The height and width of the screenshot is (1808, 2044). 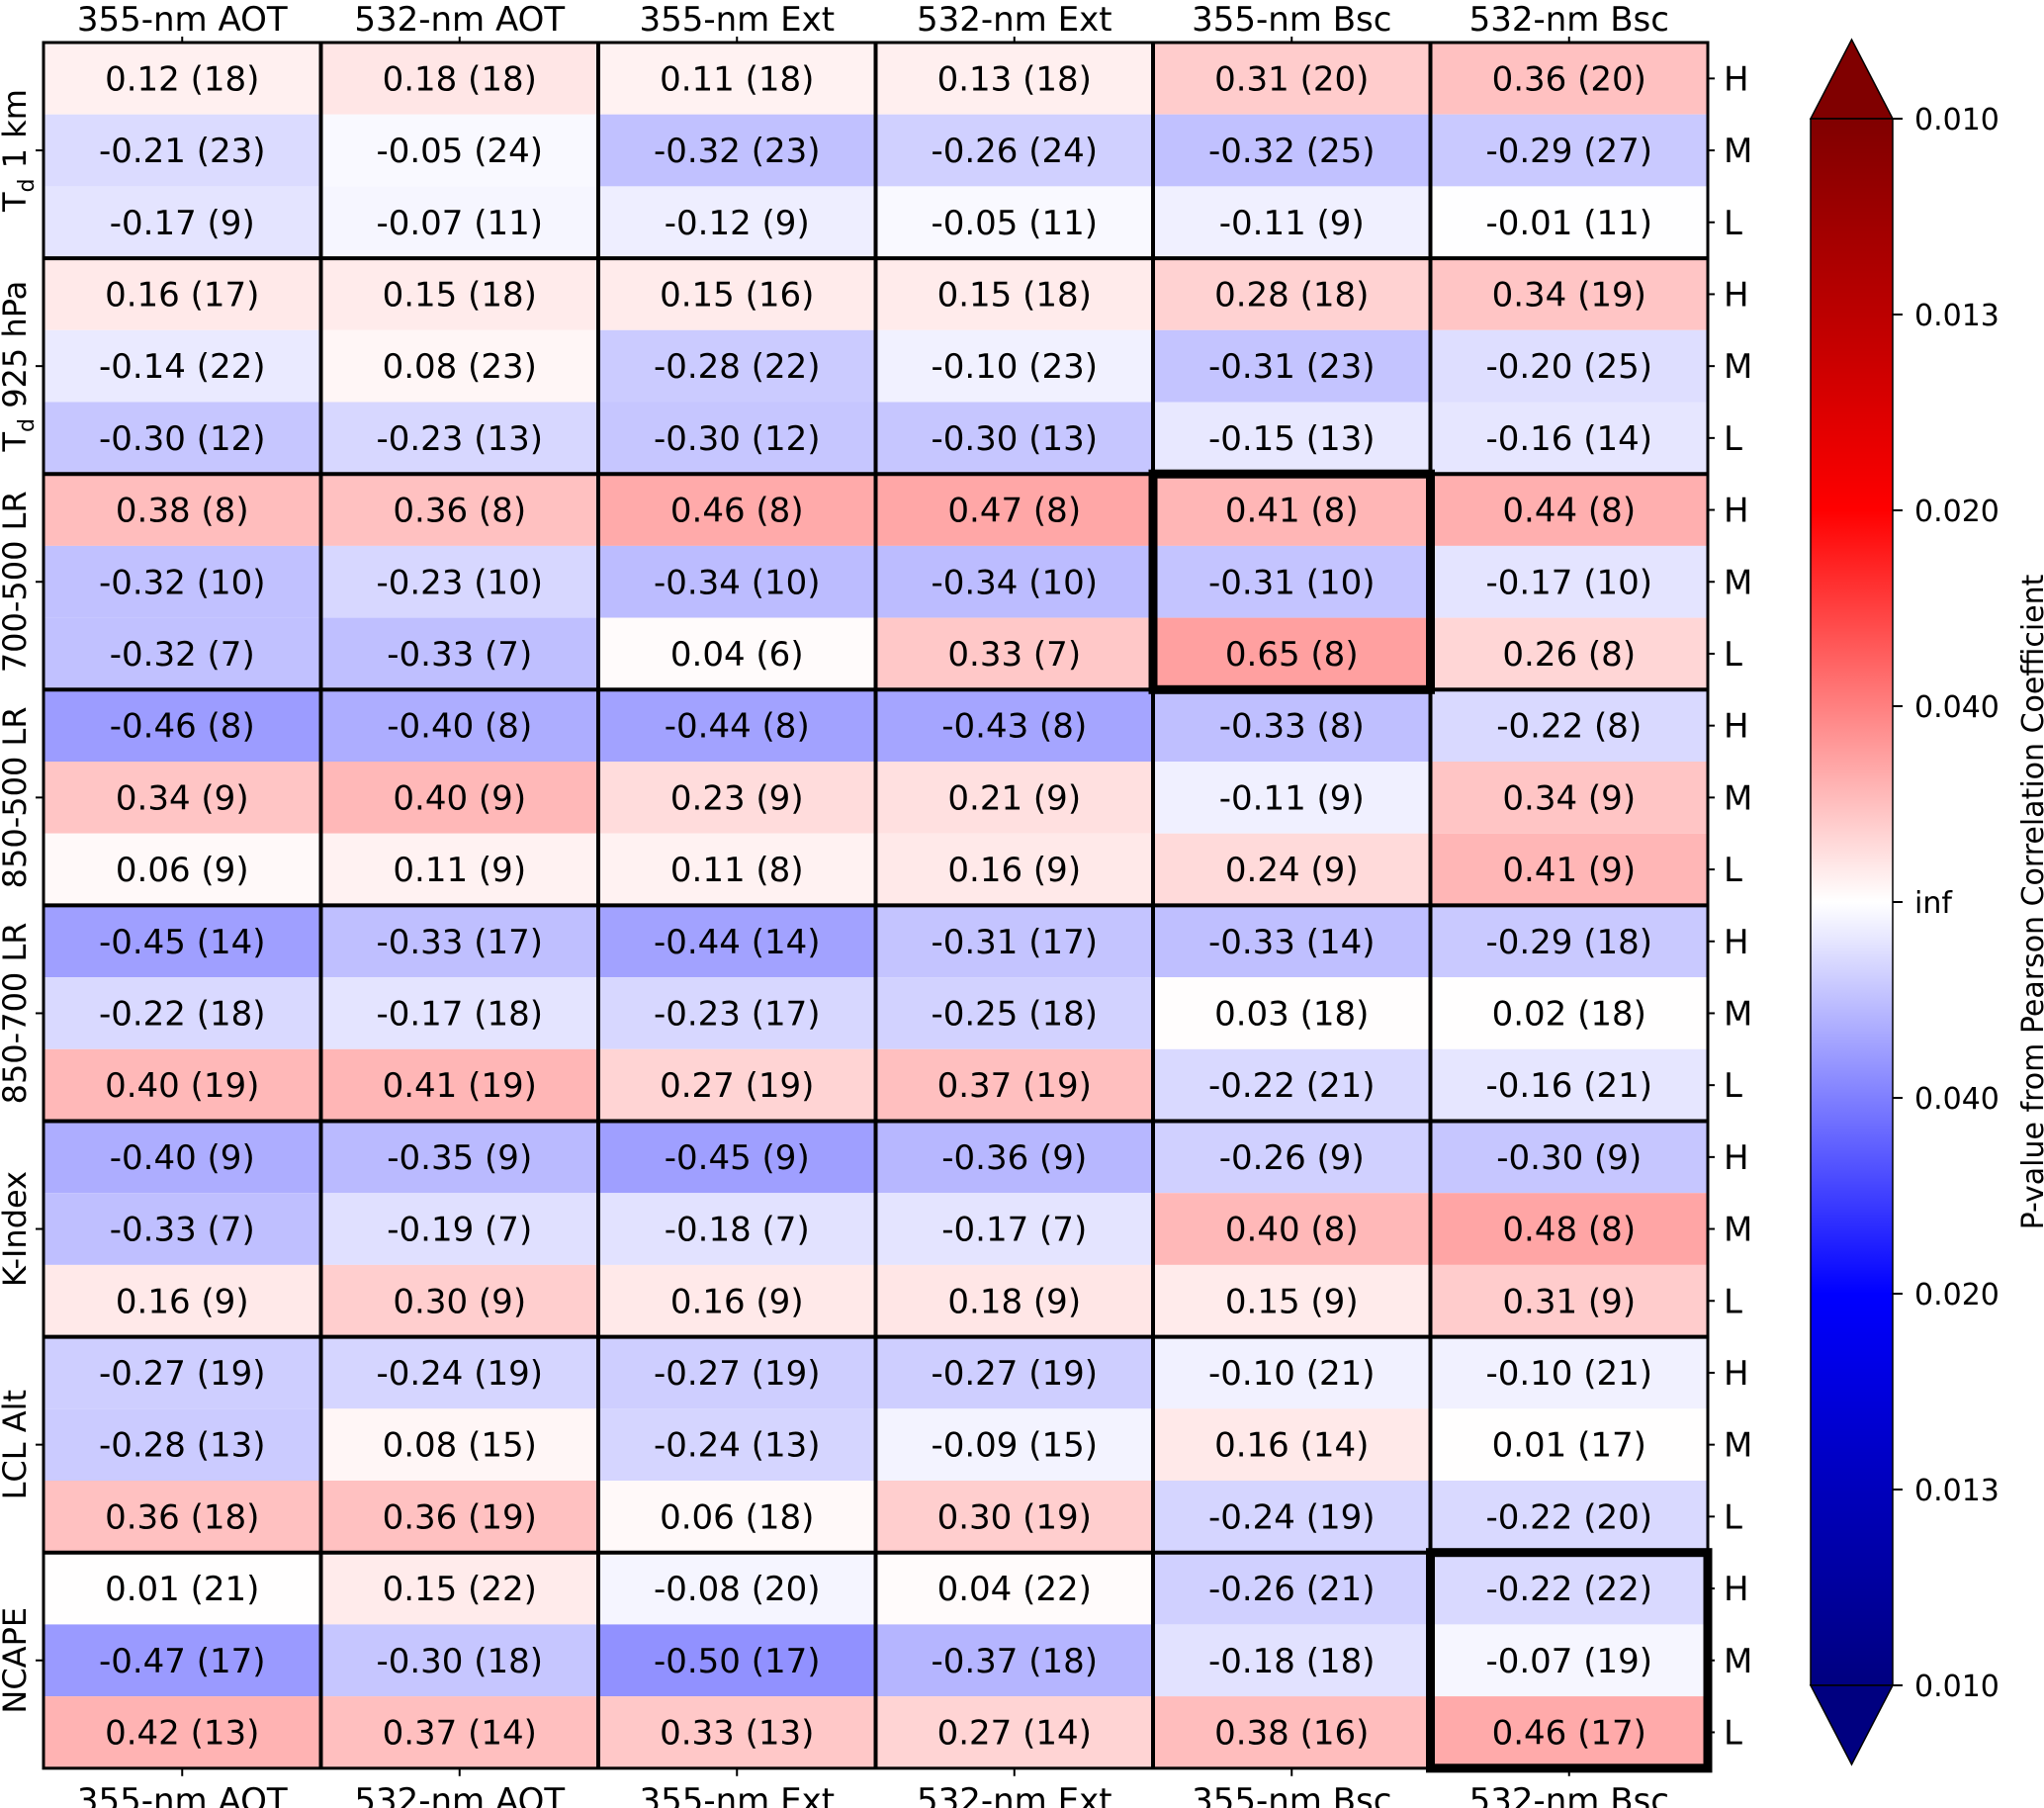 What do you see at coordinates (459, 439) in the screenshot?
I see `cell-value: -0.23 (13)` at bounding box center [459, 439].